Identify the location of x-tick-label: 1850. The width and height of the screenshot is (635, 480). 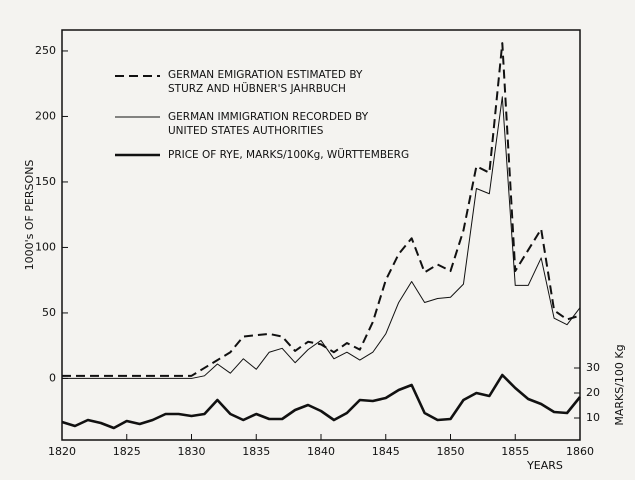
(451, 451).